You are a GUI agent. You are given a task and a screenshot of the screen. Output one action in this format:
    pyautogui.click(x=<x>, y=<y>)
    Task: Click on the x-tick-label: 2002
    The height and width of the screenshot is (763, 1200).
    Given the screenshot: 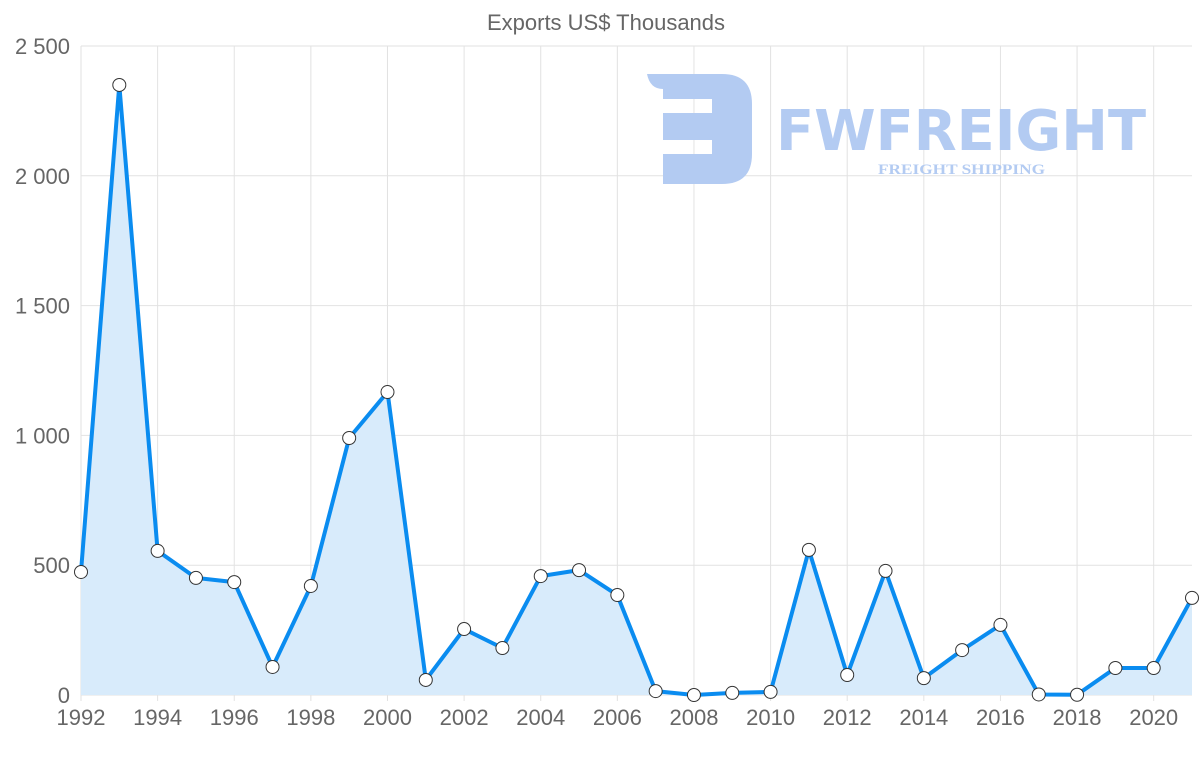 What is the action you would take?
    pyautogui.click(x=464, y=717)
    